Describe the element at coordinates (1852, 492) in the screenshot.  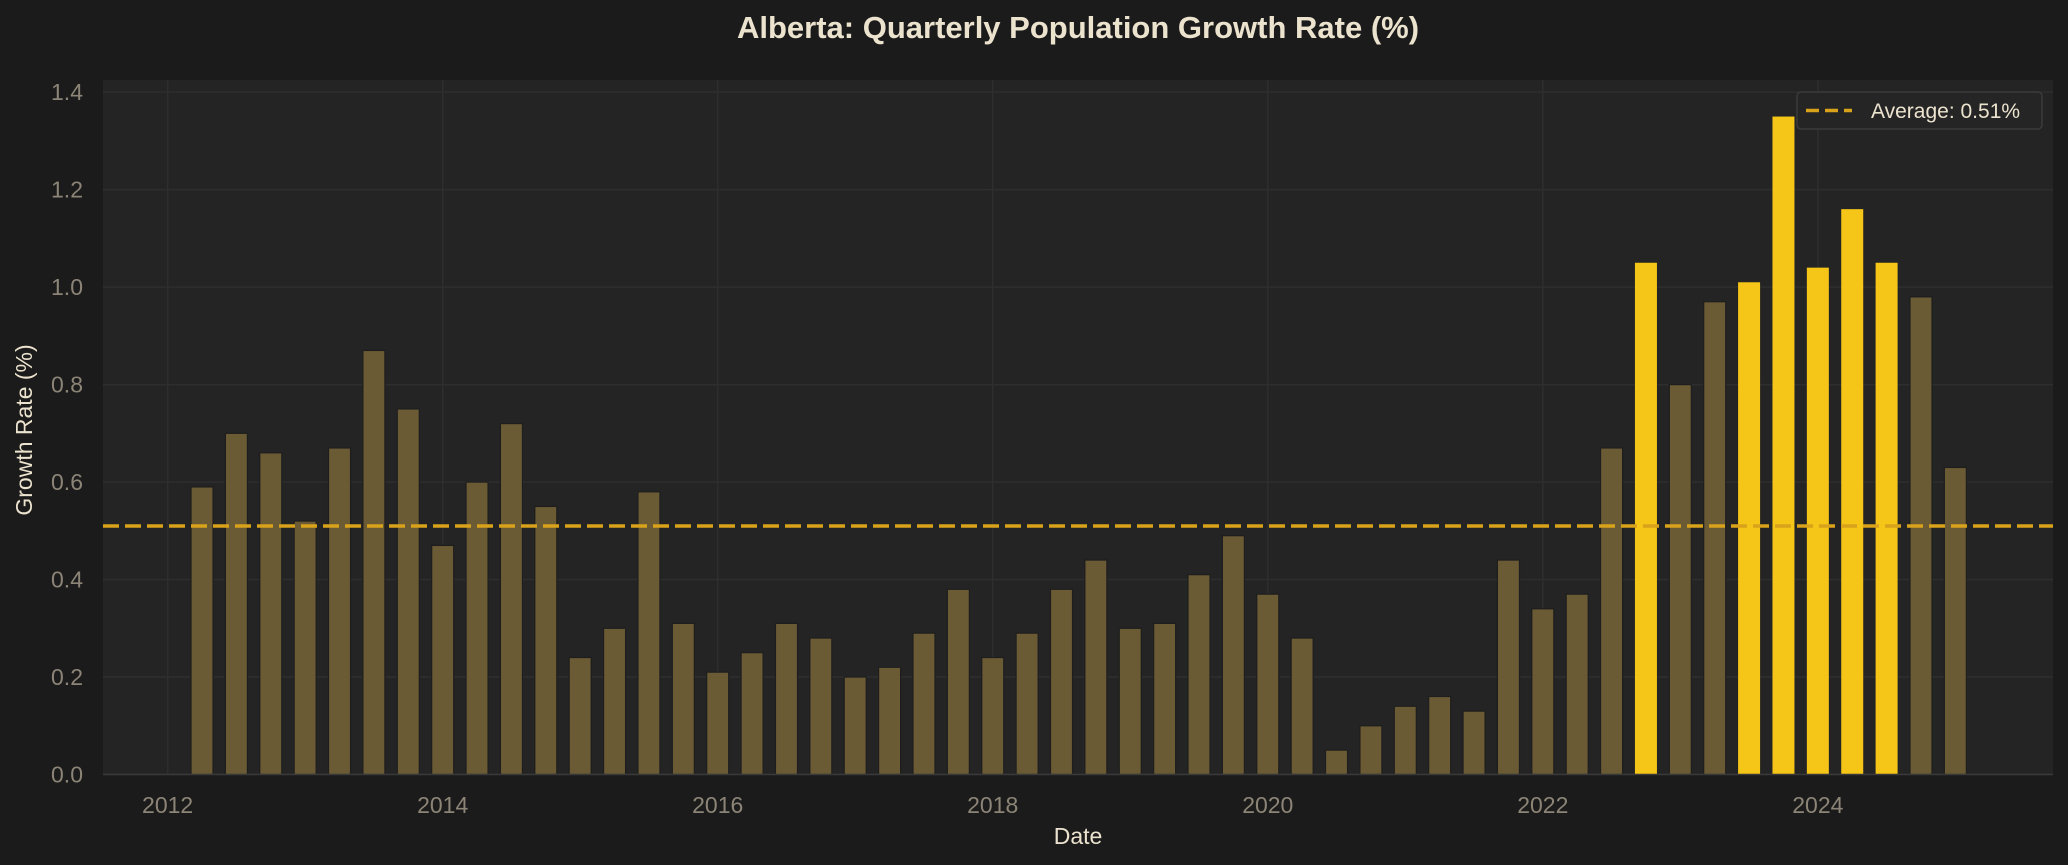
I see `bar-highlighted: 2024-Q2: 1.16` at that location.